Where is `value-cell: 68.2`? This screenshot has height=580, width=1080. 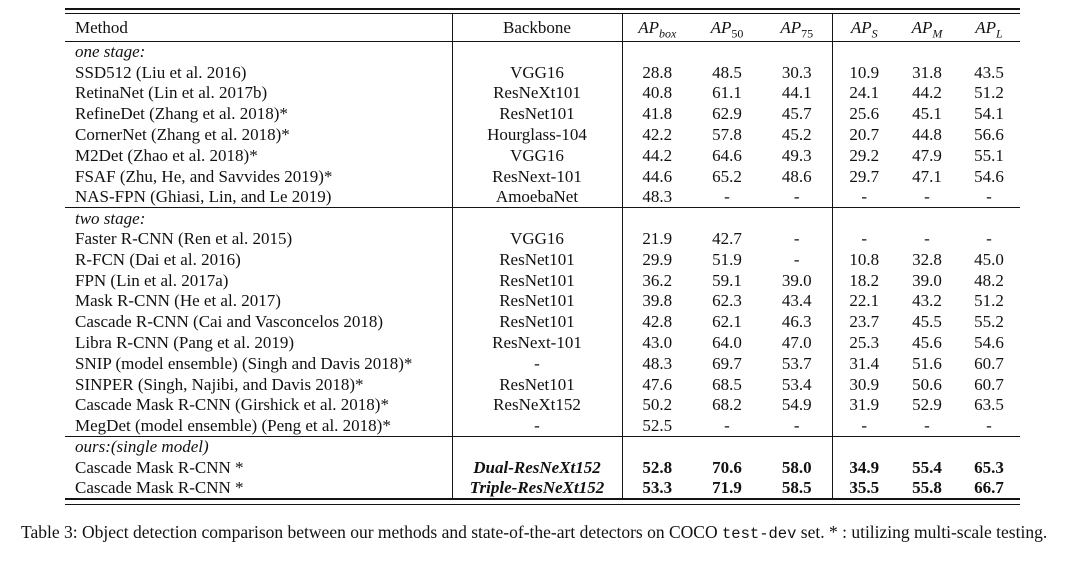
value-cell: 68.2 is located at coordinates (727, 405).